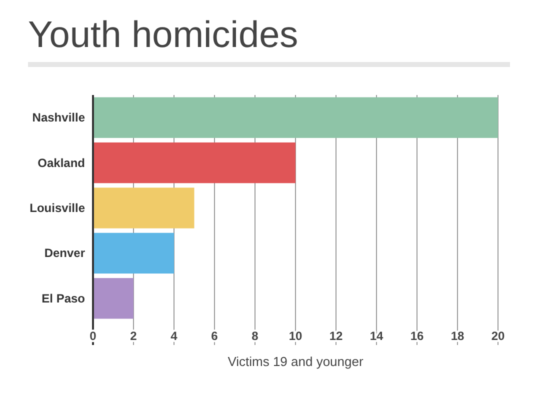 This screenshot has height=396, width=543. Describe the element at coordinates (255, 336) in the screenshot. I see `x-tick-label: 8` at that location.